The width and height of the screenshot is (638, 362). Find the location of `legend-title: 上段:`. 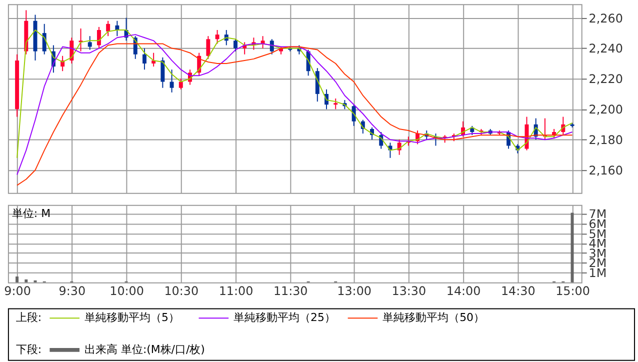

legend-title: 上段: is located at coordinates (29, 317).